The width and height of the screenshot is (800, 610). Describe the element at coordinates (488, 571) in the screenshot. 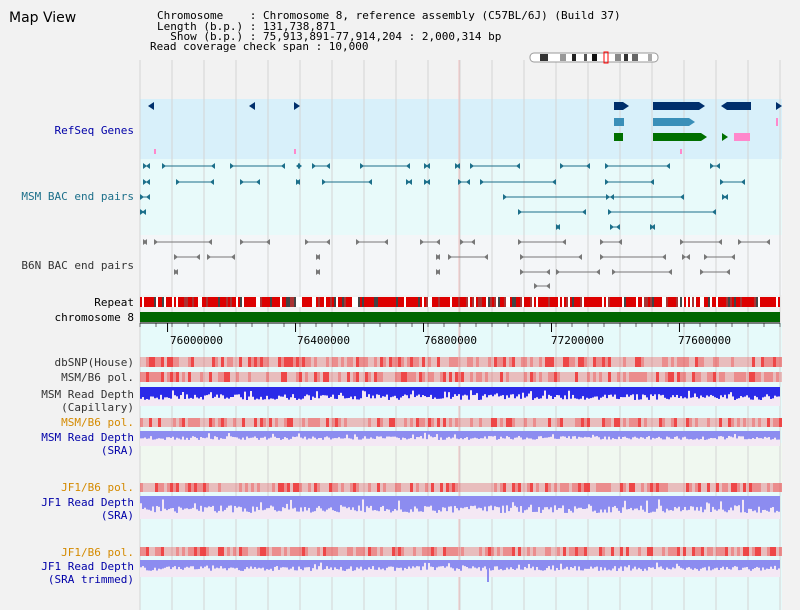

I see `depth-spike` at that location.